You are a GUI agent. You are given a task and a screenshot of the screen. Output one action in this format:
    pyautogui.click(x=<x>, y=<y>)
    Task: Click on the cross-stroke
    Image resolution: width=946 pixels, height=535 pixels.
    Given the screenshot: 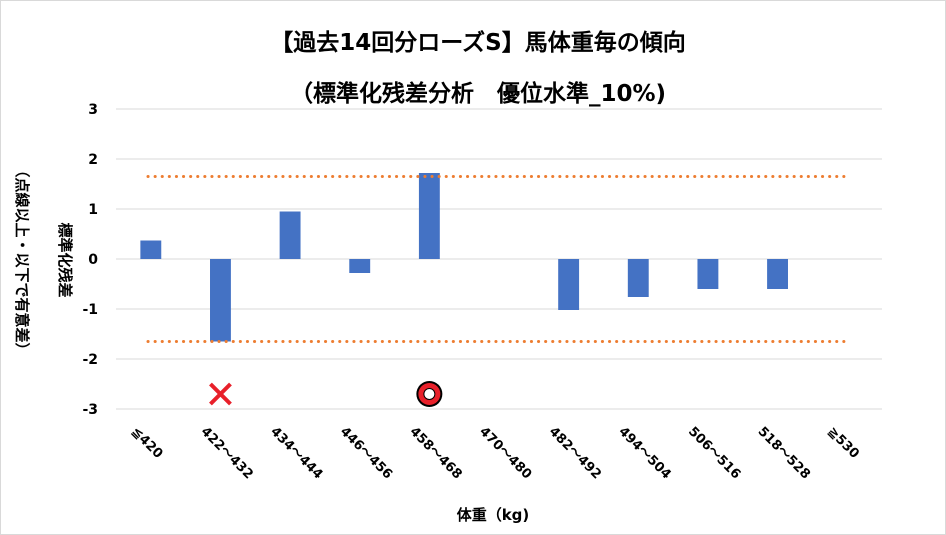 What is the action you would take?
    pyautogui.click(x=220, y=394)
    